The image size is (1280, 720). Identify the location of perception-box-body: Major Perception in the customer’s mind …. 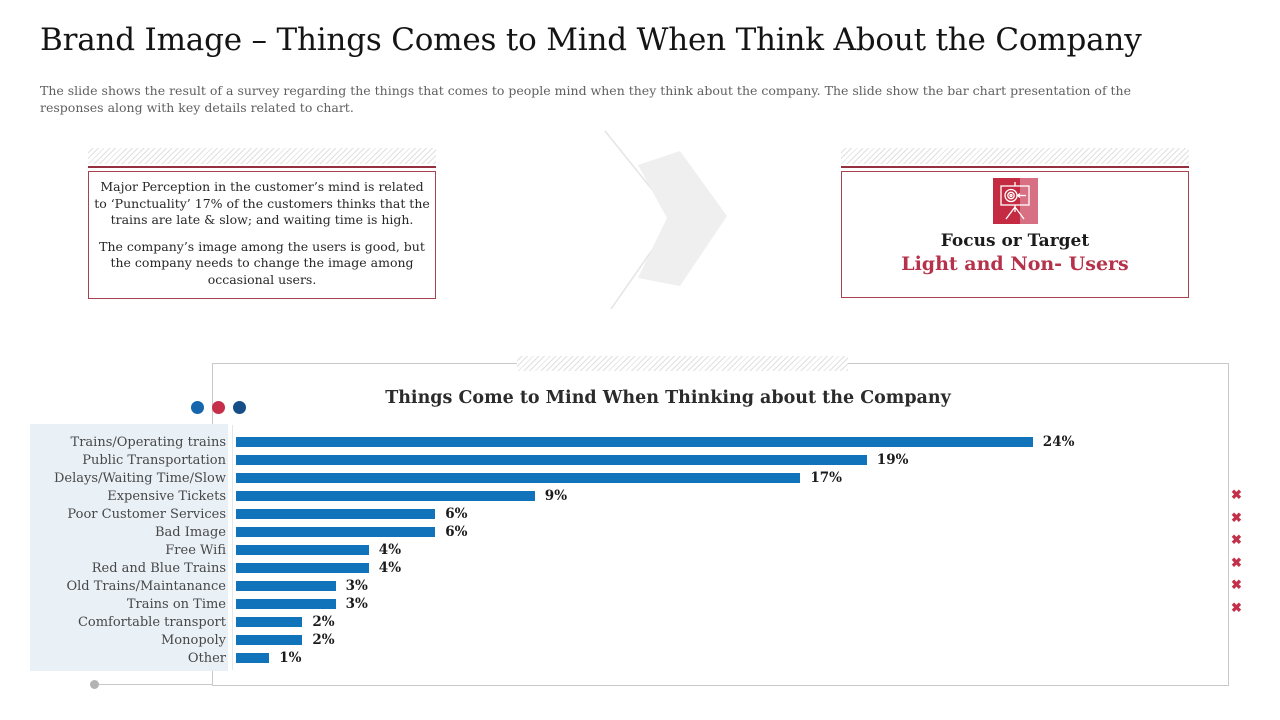
(262, 235).